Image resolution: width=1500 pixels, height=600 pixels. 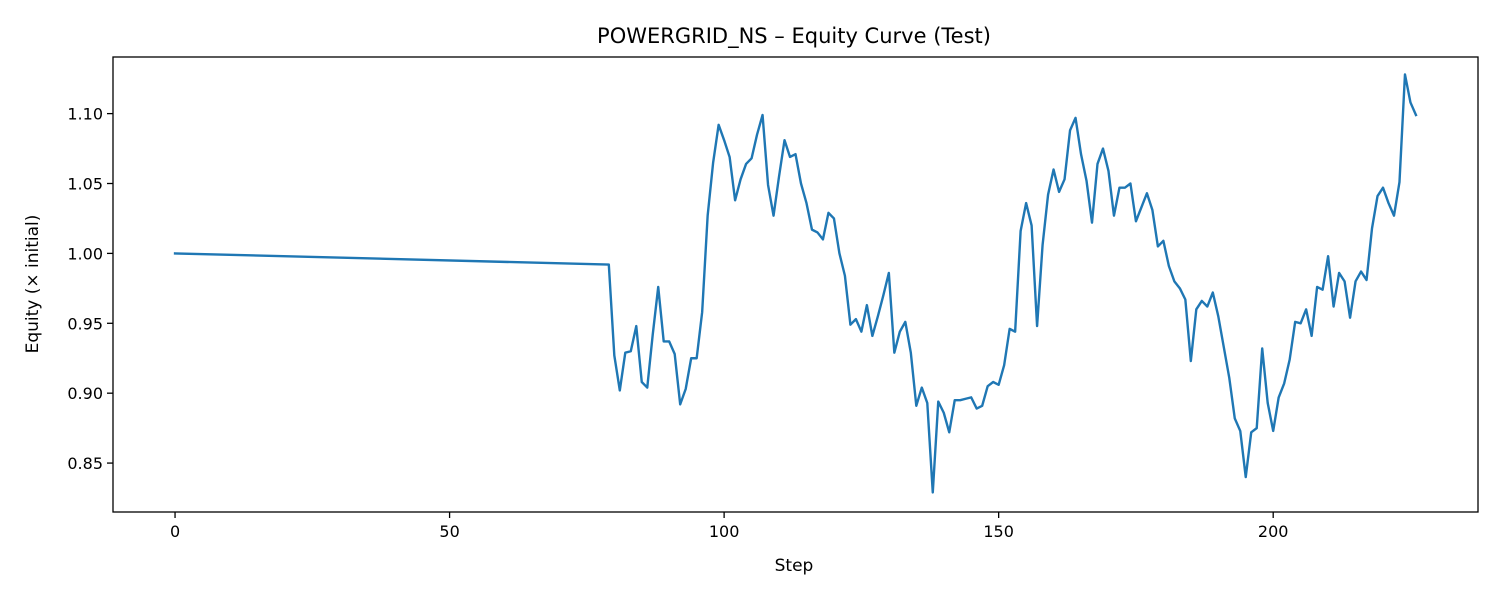 I want to click on y-tick-label: 0.85, so click(x=85, y=463).